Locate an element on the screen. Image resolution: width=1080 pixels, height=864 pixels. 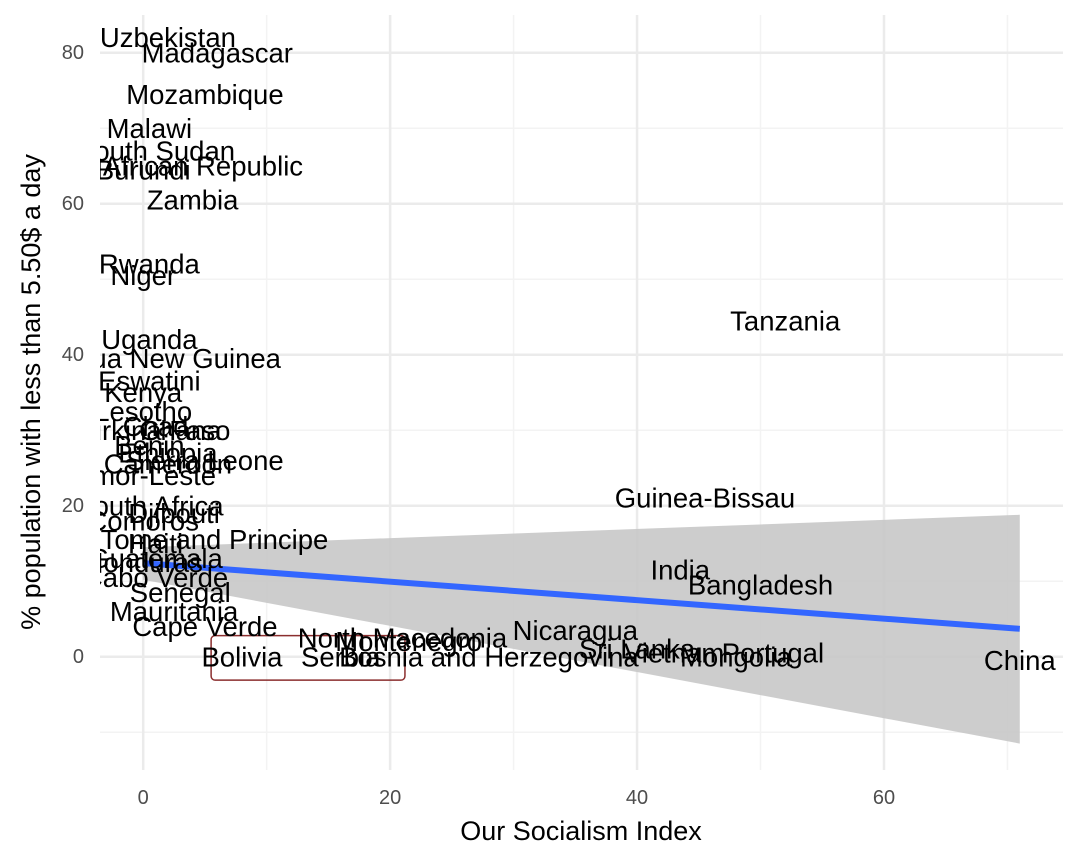
y-axis-title: % population with less than 5.50$ a day is located at coordinates (31, 392).